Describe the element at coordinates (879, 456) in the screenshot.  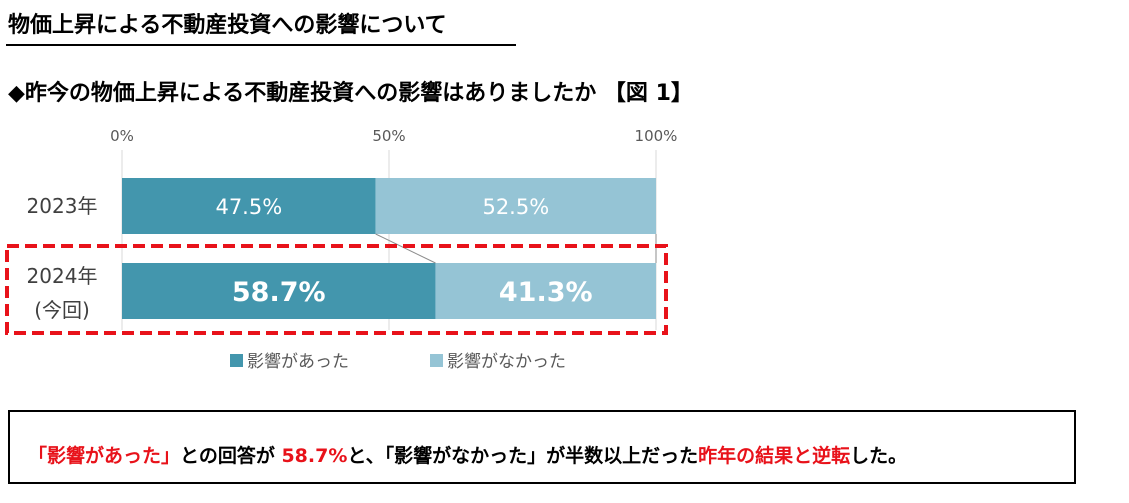
I see `callout-part: した。` at that location.